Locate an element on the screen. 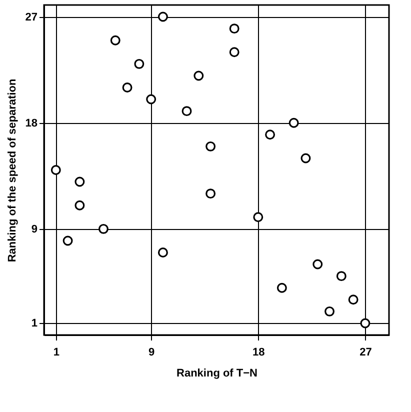 This screenshot has height=412, width=411. x-tick-label: 9 is located at coordinates (151, 352).